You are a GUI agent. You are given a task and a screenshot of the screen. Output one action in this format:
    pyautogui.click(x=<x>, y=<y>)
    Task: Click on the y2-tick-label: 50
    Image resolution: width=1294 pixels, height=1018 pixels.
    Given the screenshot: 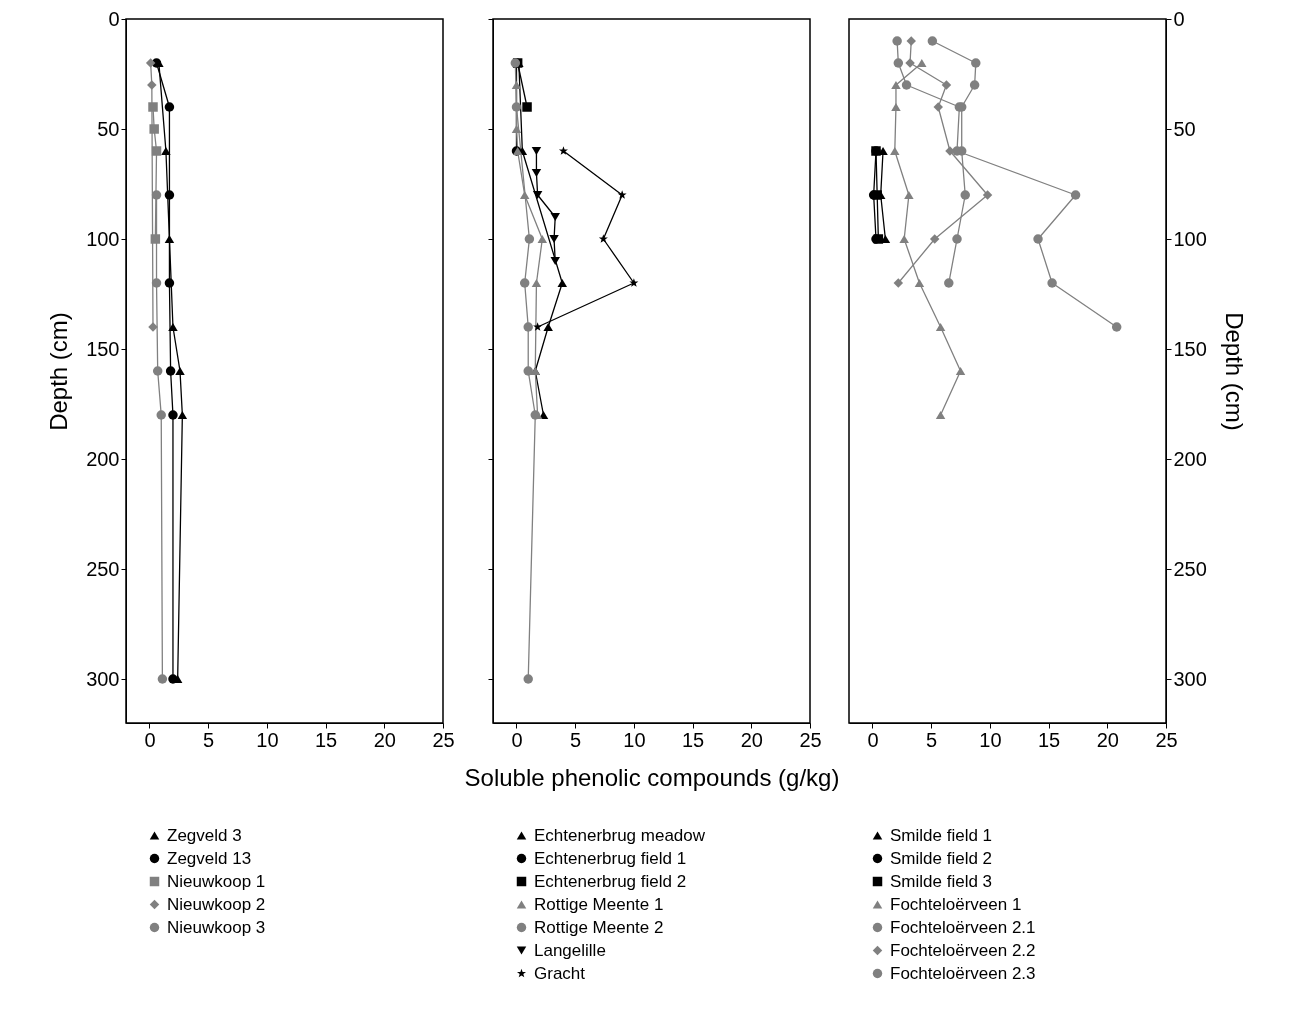 What is the action you would take?
    pyautogui.click(x=1184, y=128)
    